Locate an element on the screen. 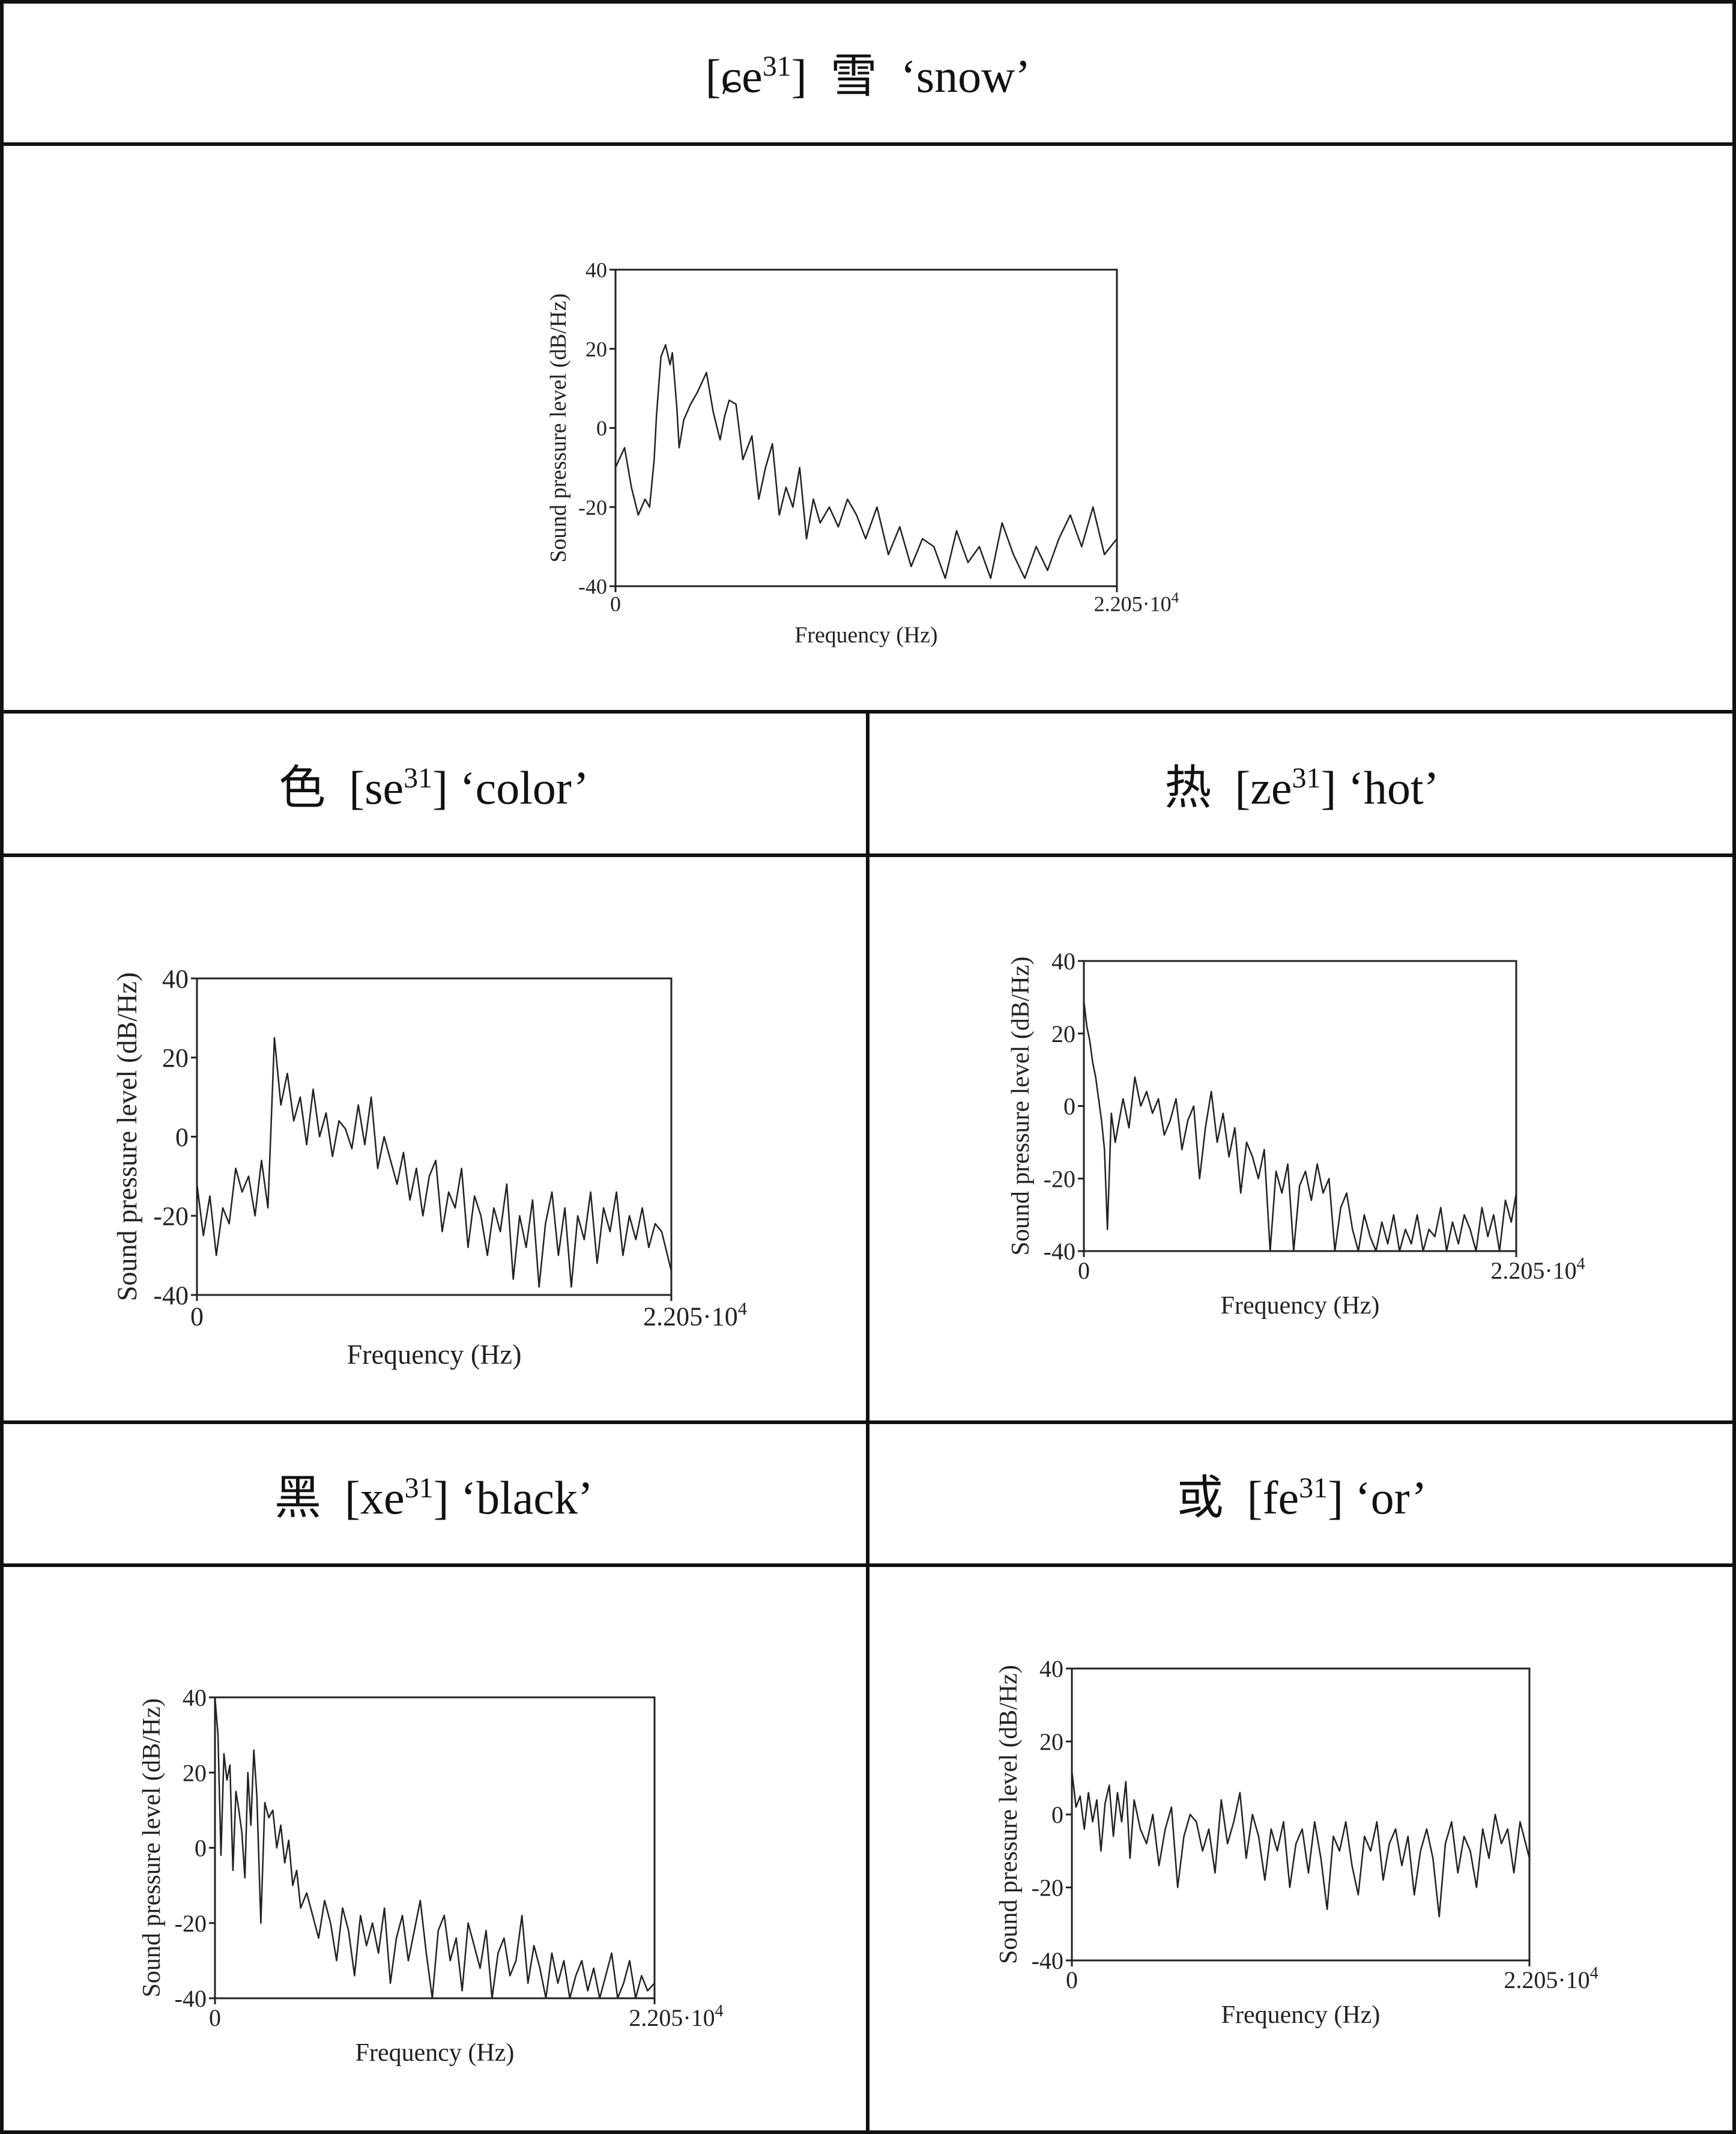  plot-frame is located at coordinates (1301, 1815).